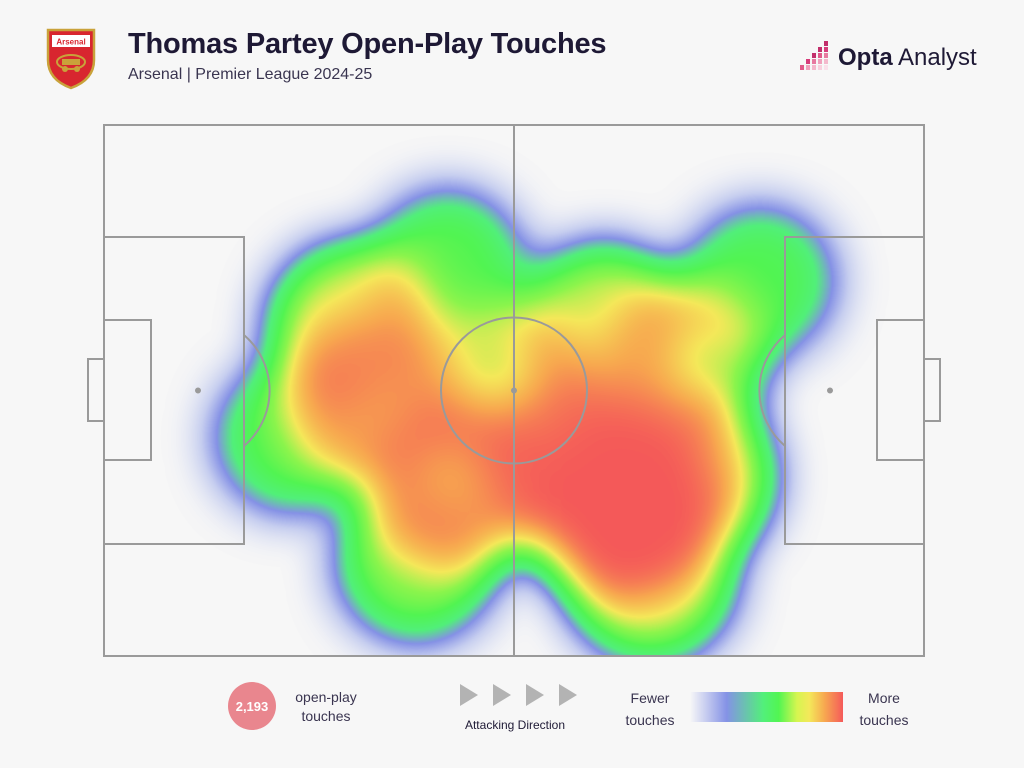 The width and height of the screenshot is (1024, 768). I want to click on legend-low-label: Fewer touches, so click(650, 709).